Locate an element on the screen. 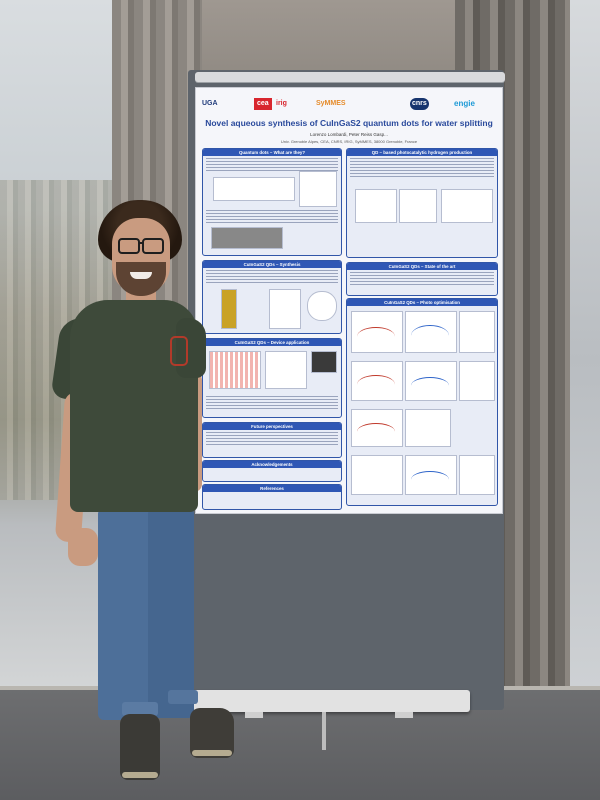 Image resolution: width=600 pixels, height=800 pixels. panel-heading: CuInGaS2 QDs – Photo optimisation is located at coordinates (422, 302).